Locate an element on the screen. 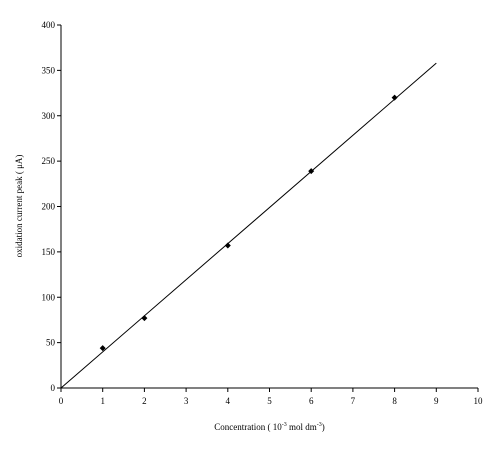 This screenshot has width=501, height=450. x-tick-label: 8 is located at coordinates (394, 401).